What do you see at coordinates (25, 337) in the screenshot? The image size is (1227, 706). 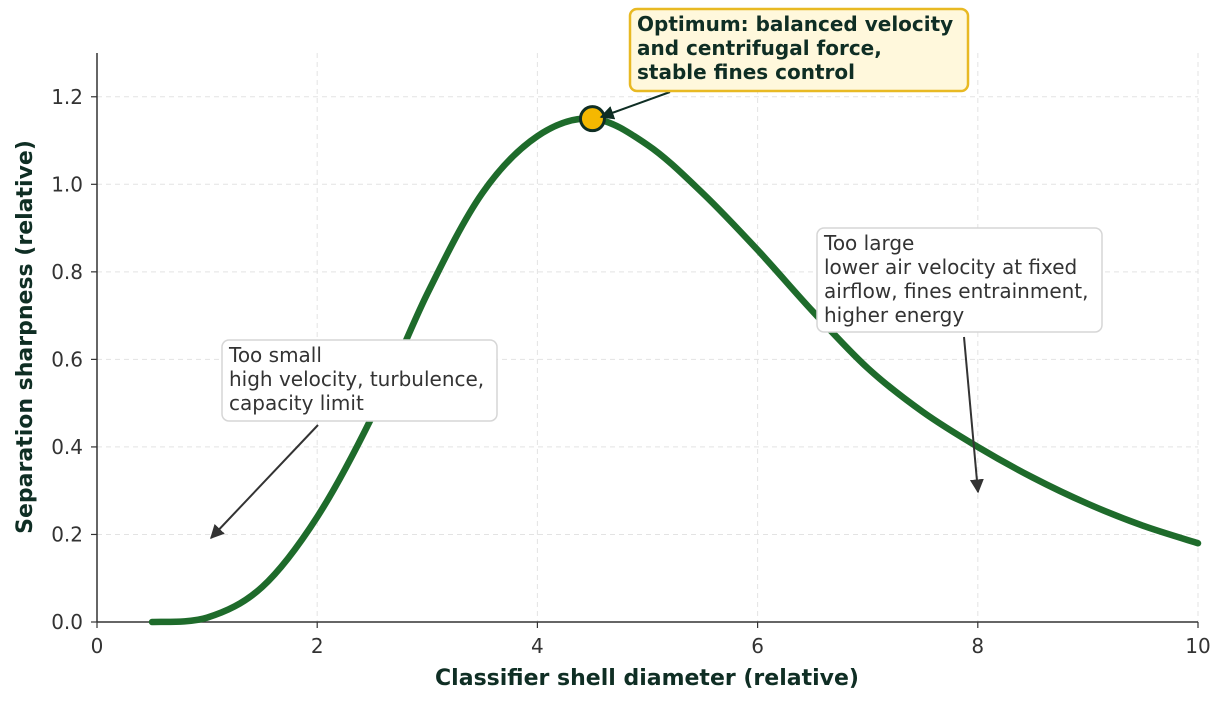 I see `y-axis-title: Separation sharpness (relative)` at bounding box center [25, 337].